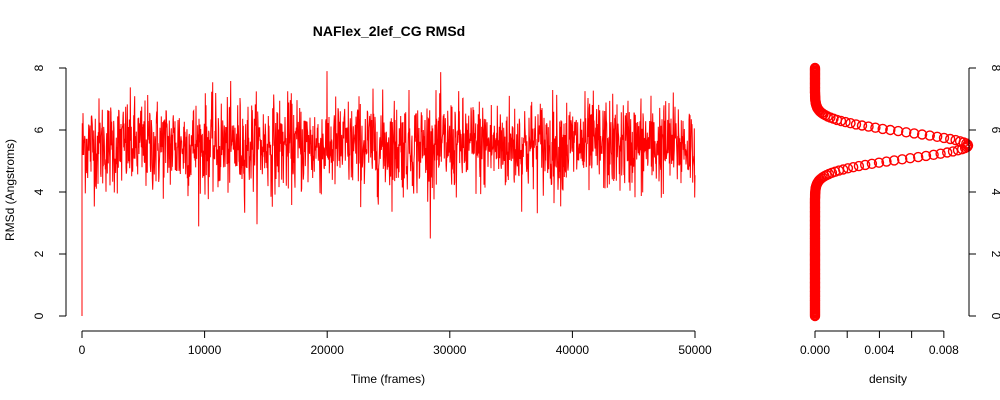 The image size is (1000, 400). What do you see at coordinates (944, 350) in the screenshot?
I see `density-x-tick-label: 0.008` at bounding box center [944, 350].